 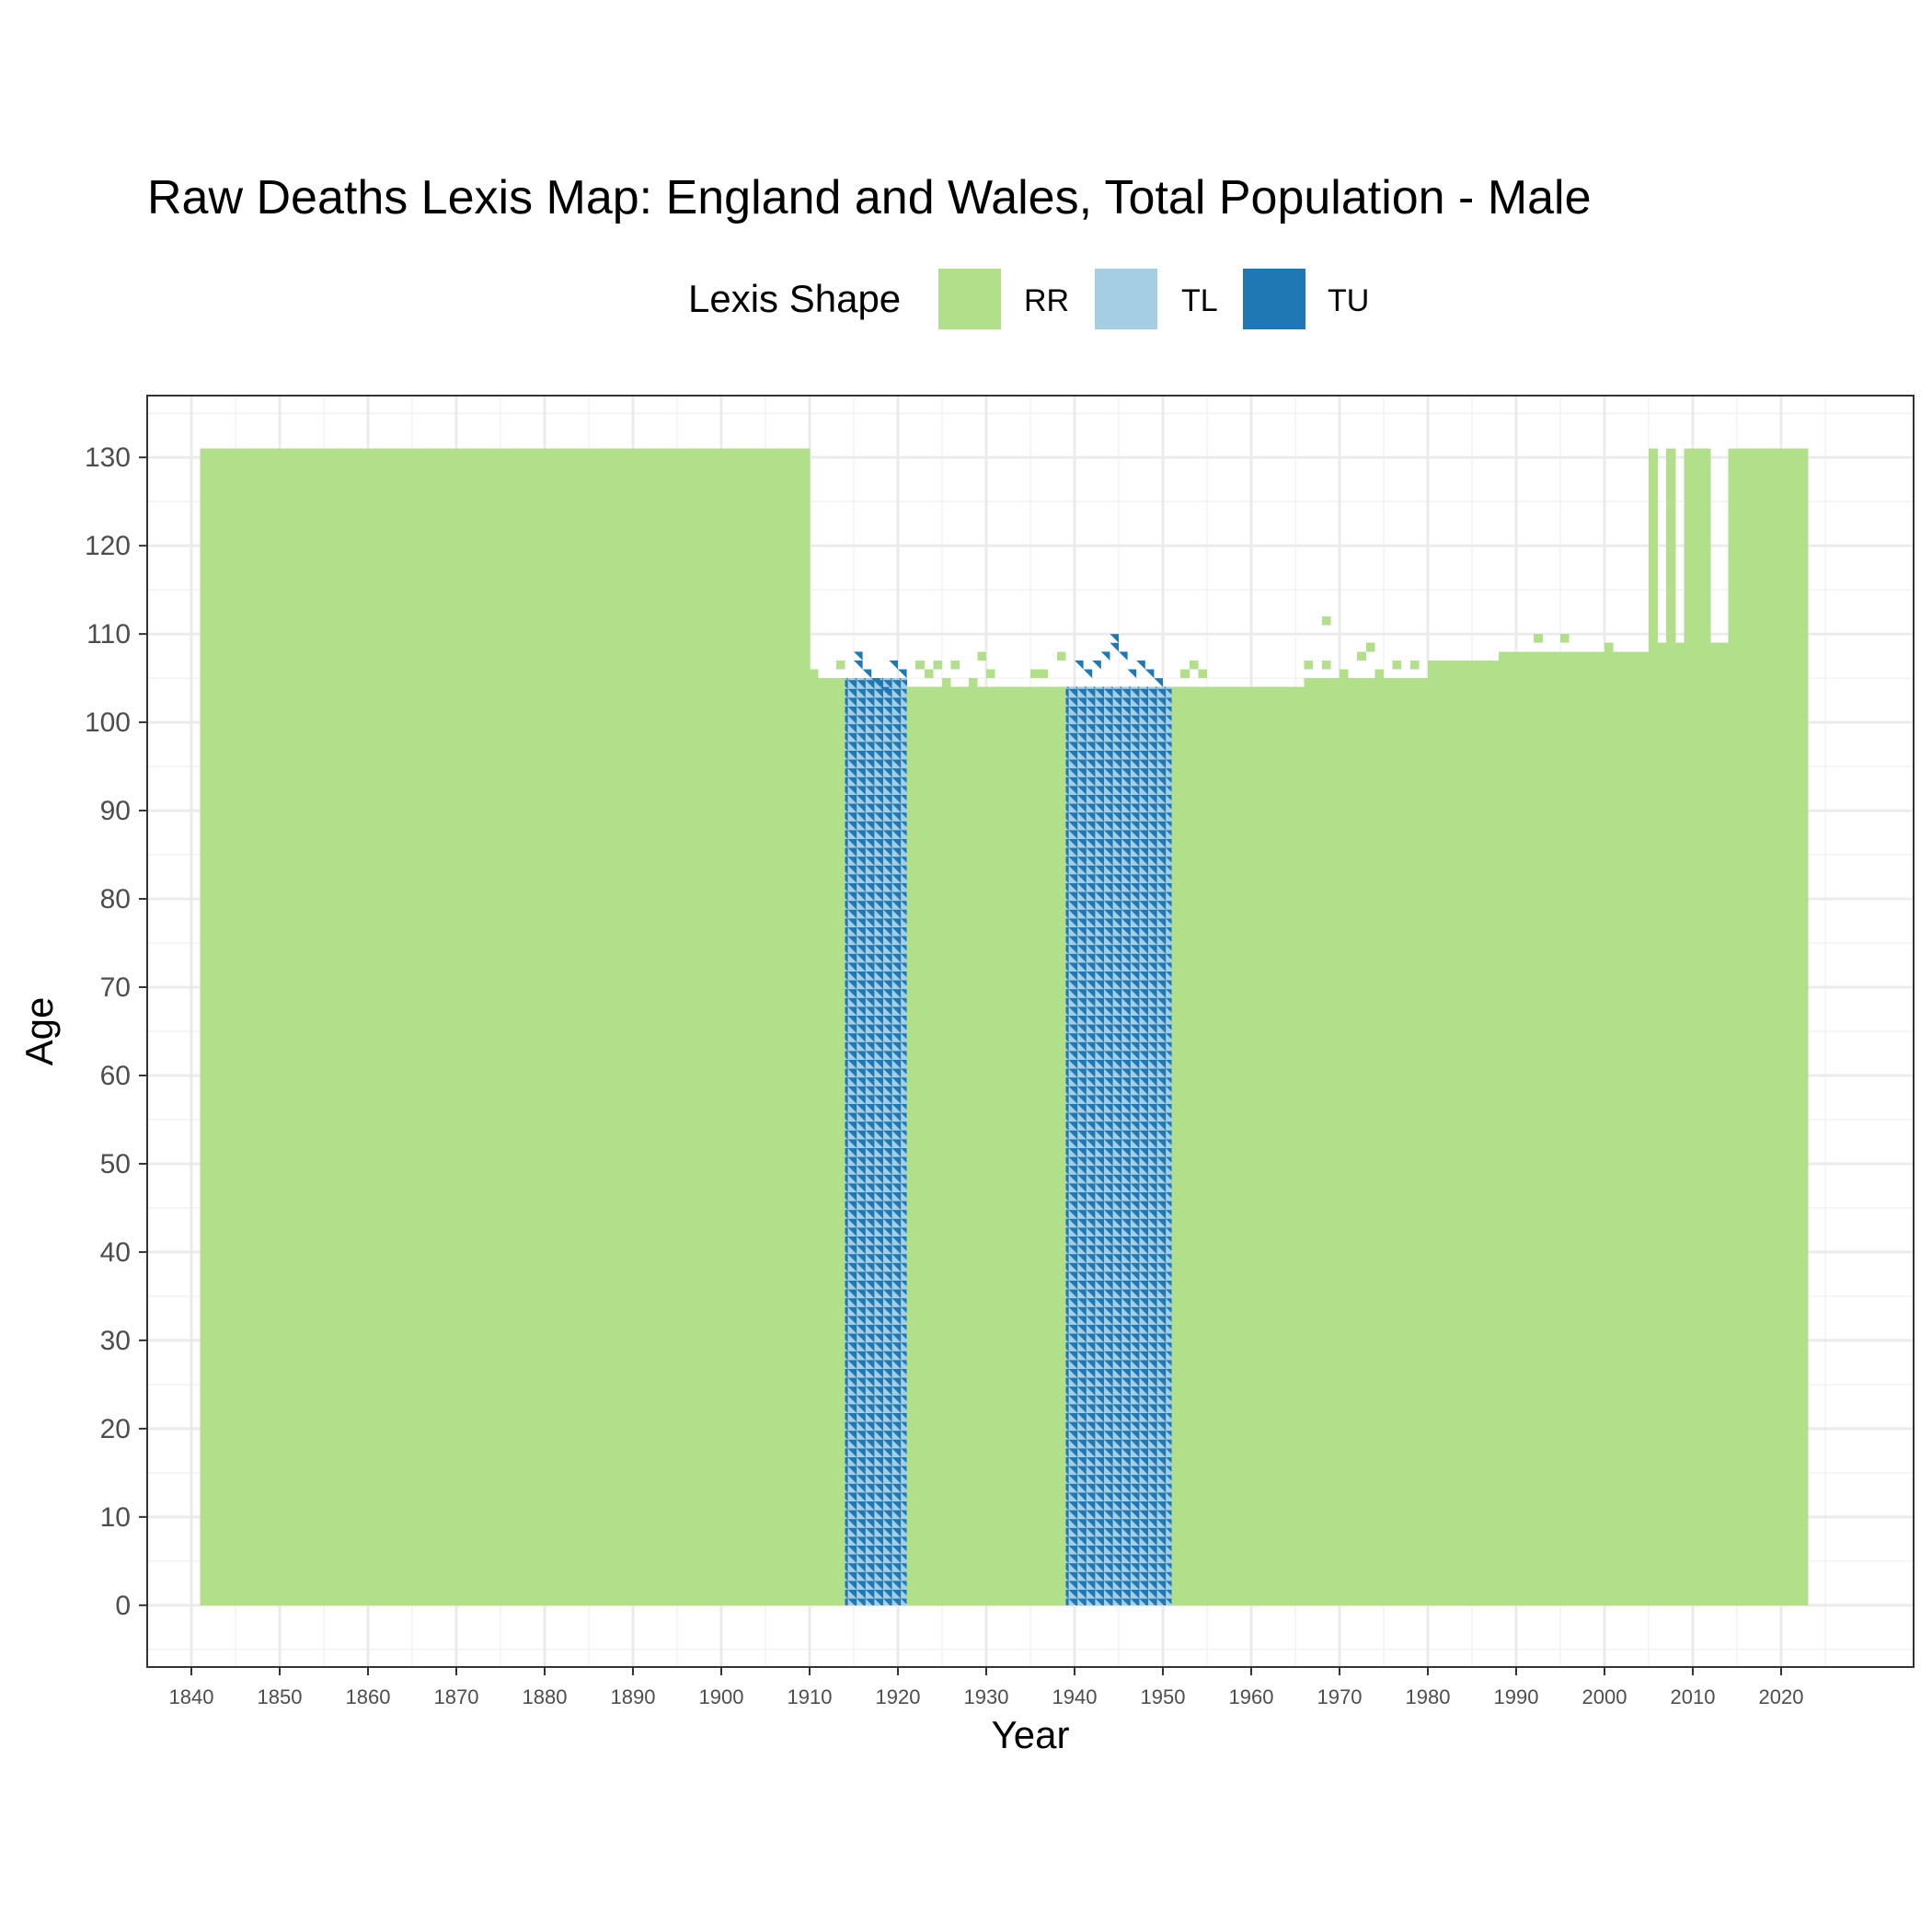 I want to click on x-axis-title: Year, so click(x=1031, y=1734).